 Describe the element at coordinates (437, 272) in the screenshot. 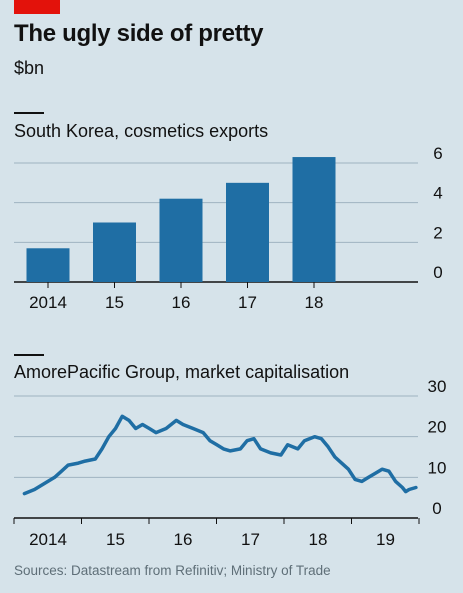

I see `bar-chart-y-tick-label: 0` at that location.